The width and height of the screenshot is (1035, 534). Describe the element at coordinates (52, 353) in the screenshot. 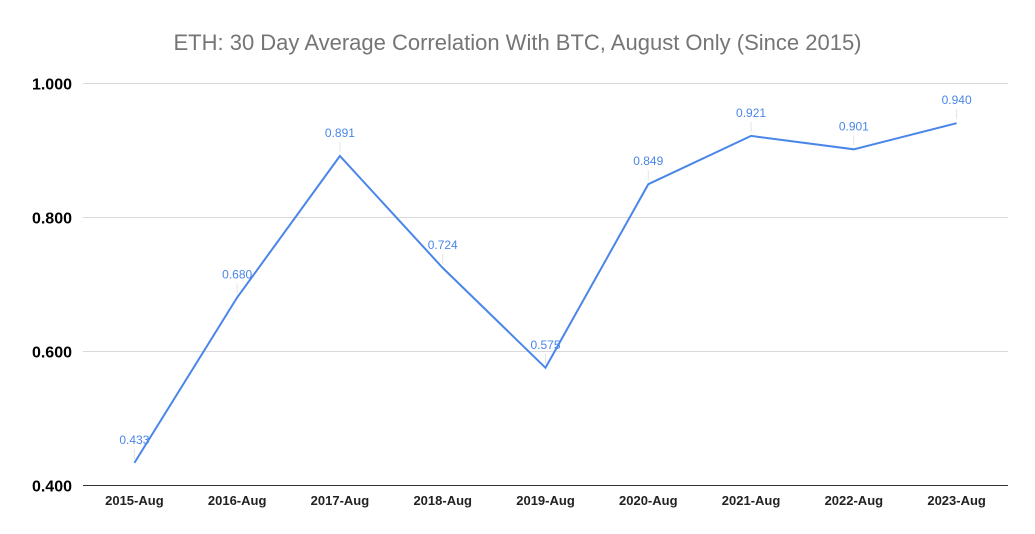

I see `y-tick-label: 0.600` at that location.